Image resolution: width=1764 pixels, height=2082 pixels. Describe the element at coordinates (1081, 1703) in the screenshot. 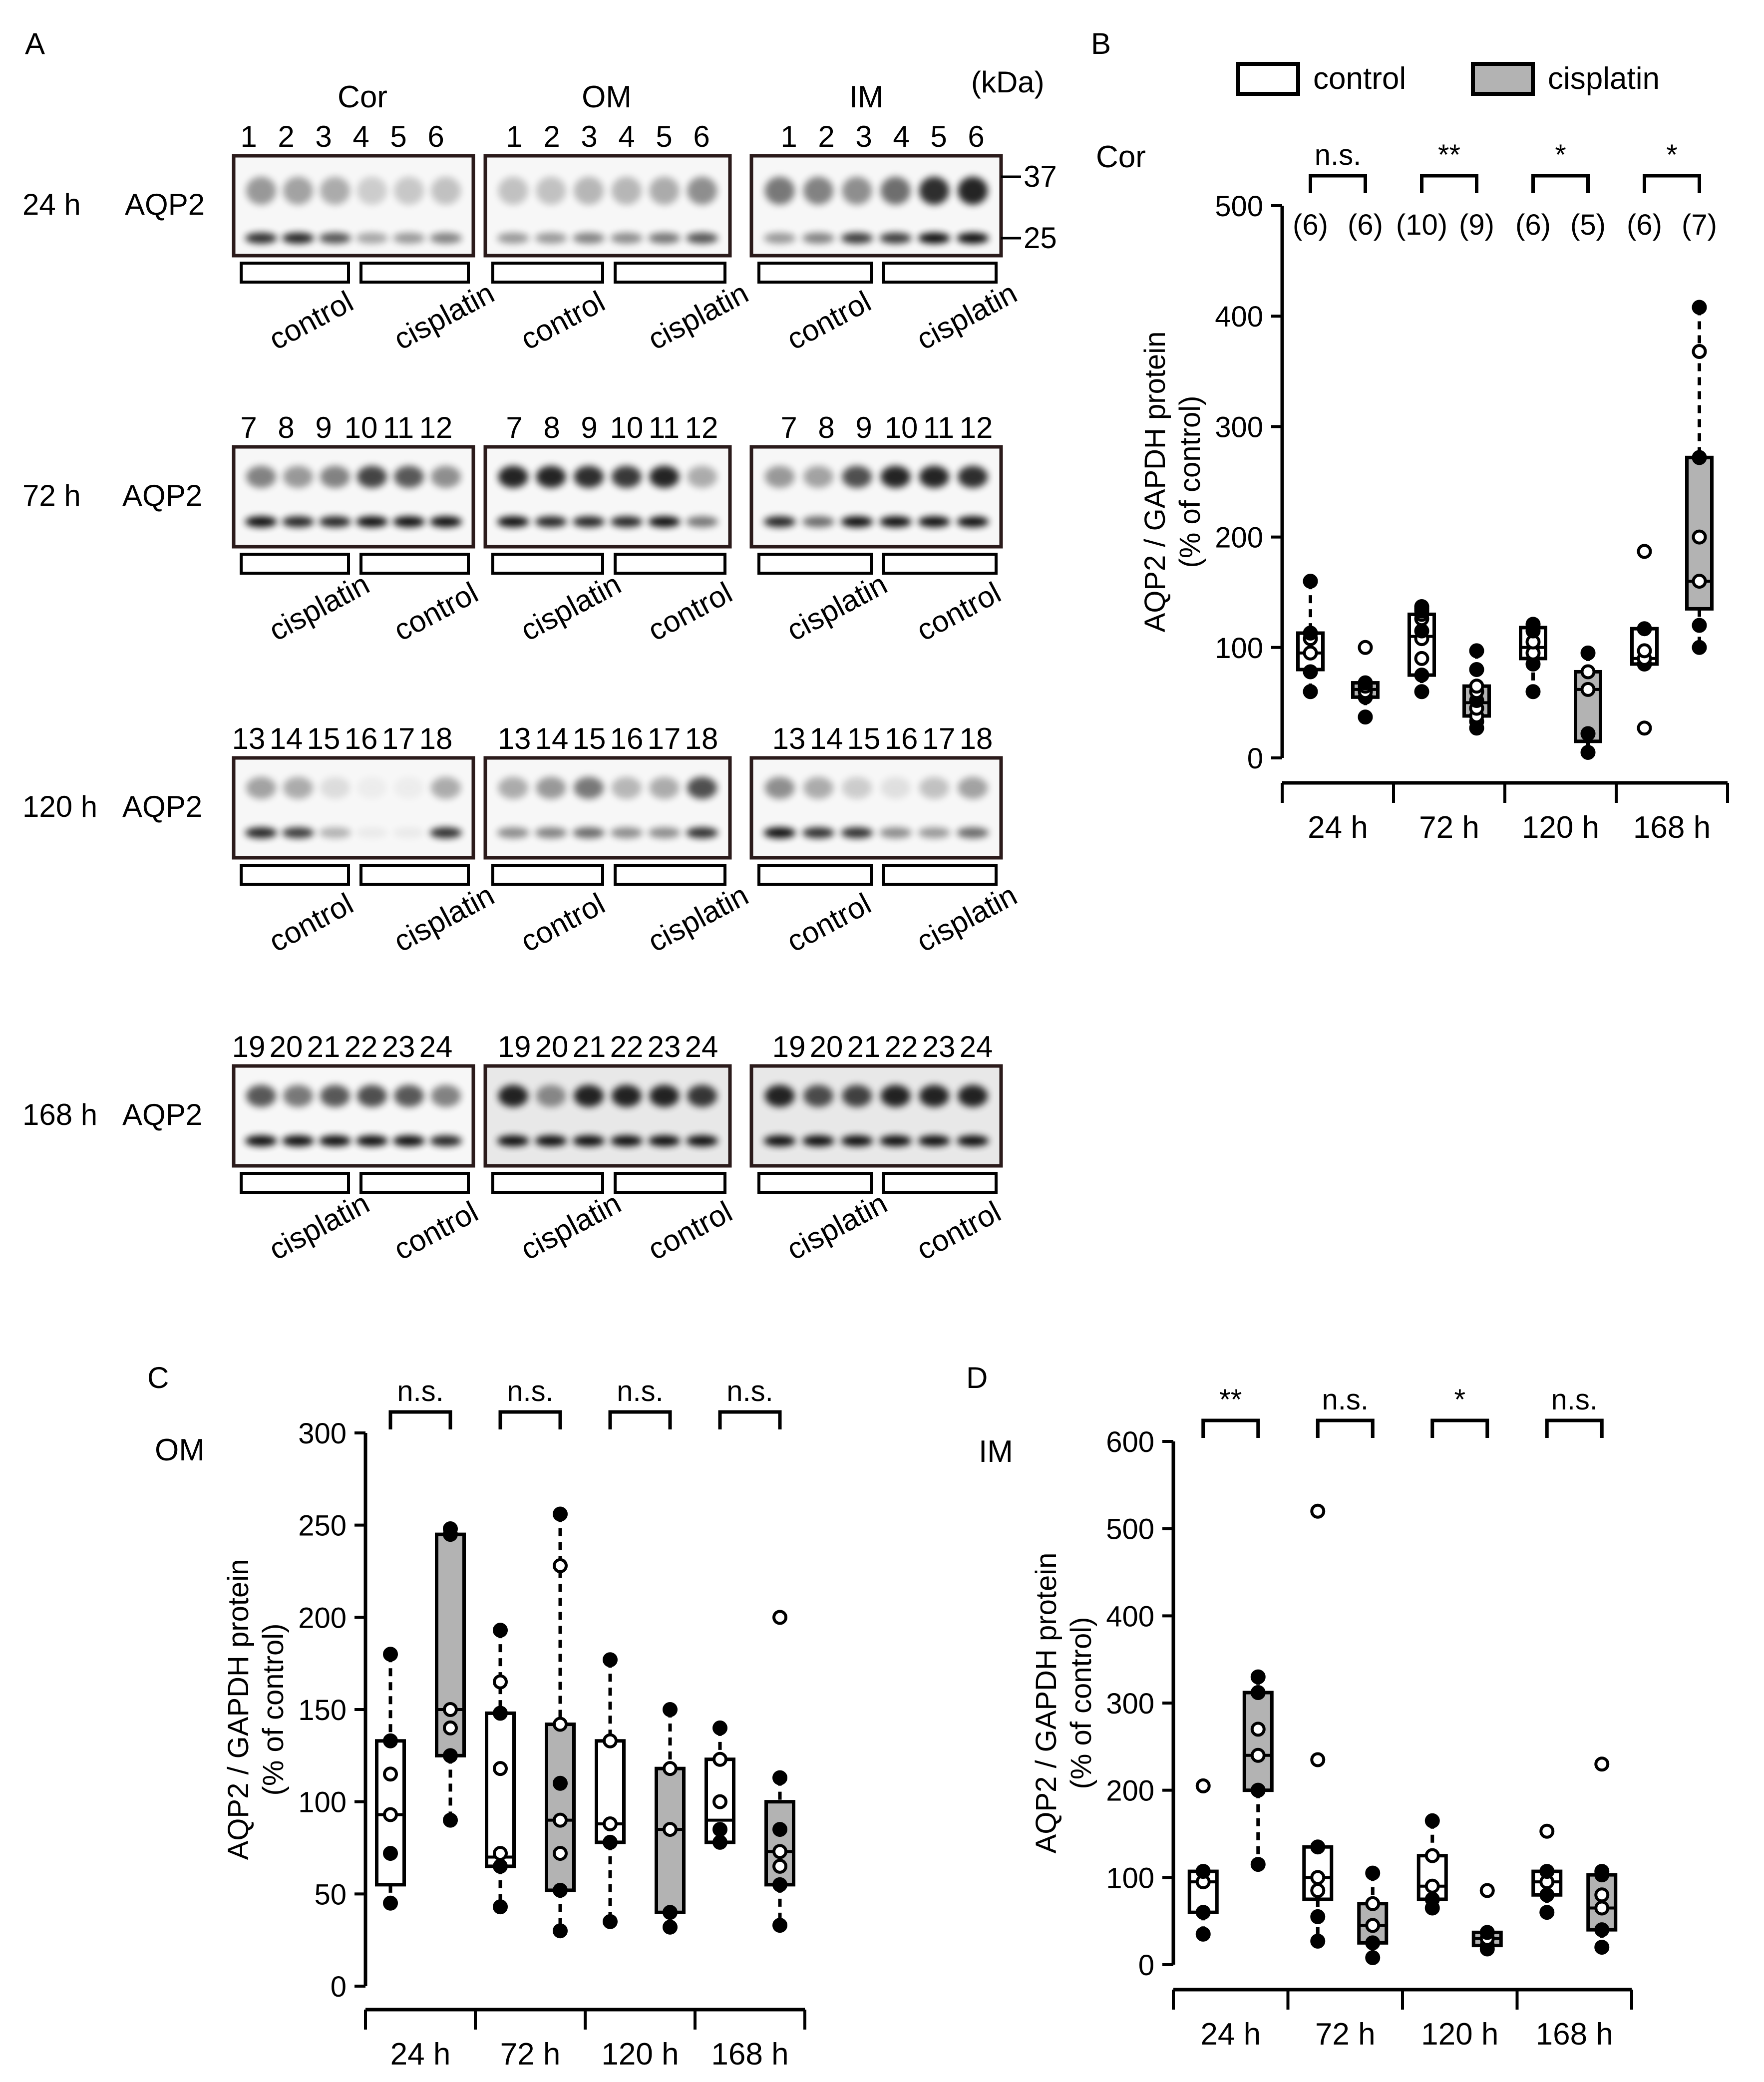

I see `y-axis-label-unit: (% of control)` at that location.